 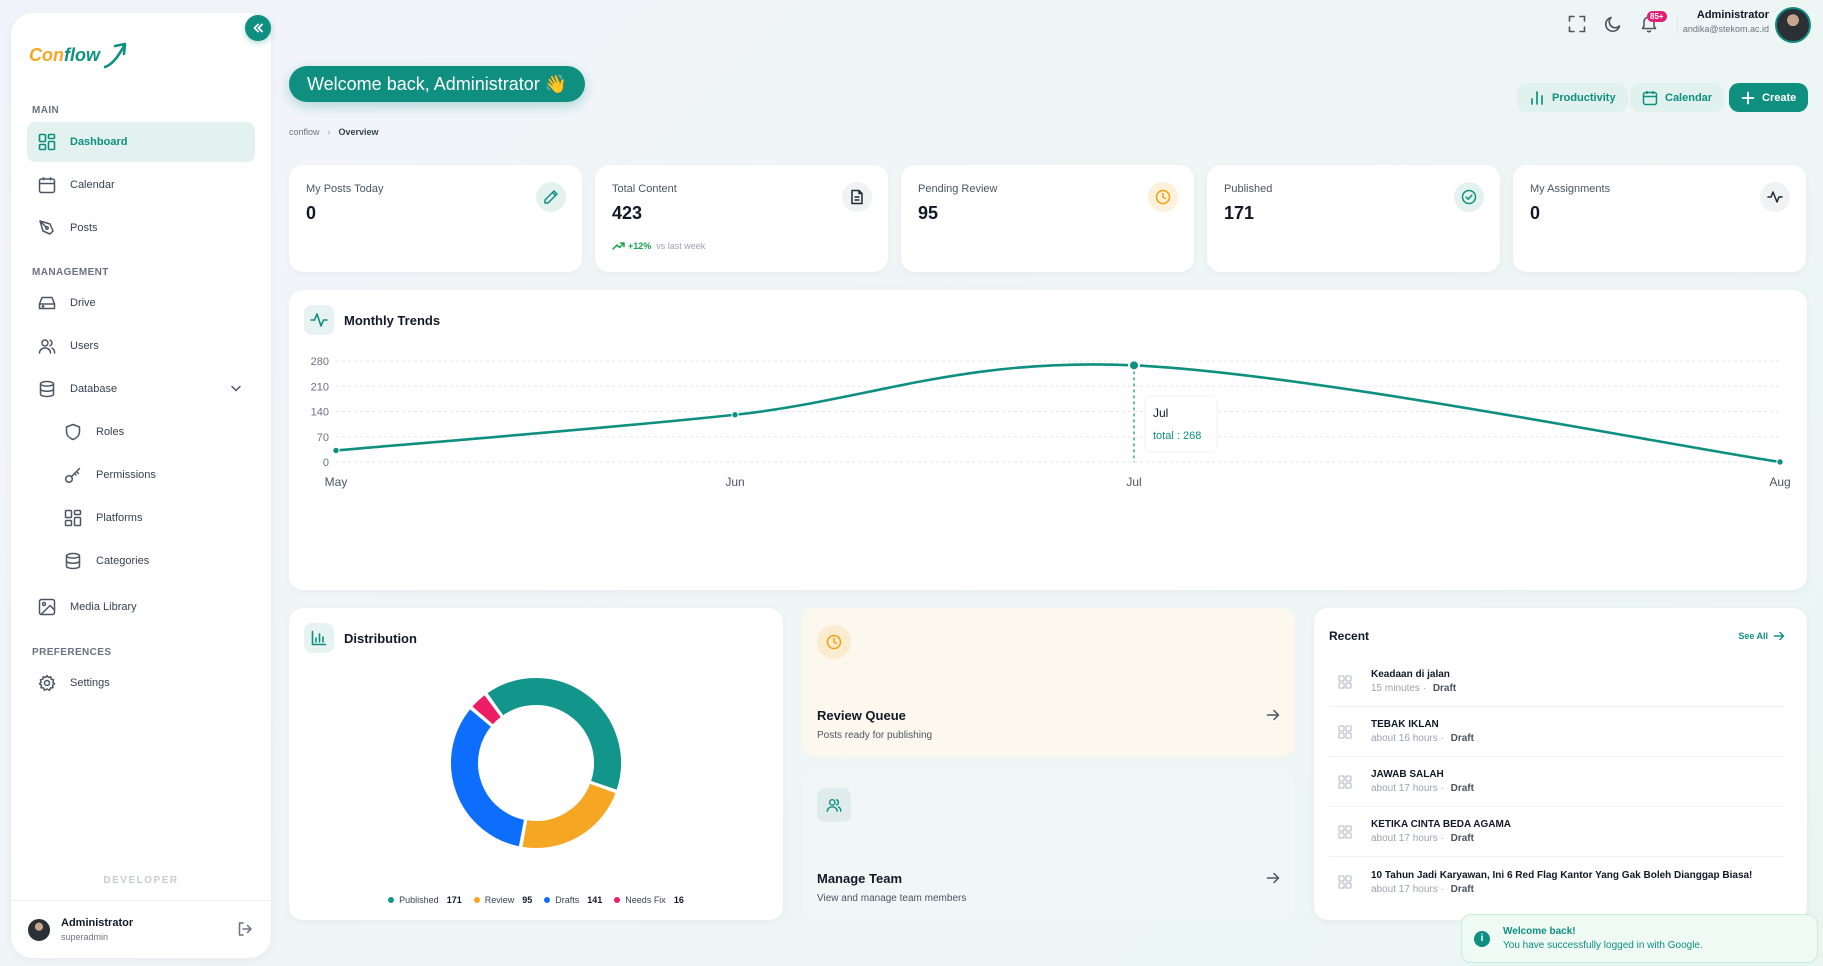 I want to click on sidebar-item-posts: Posts, so click(x=141, y=228).